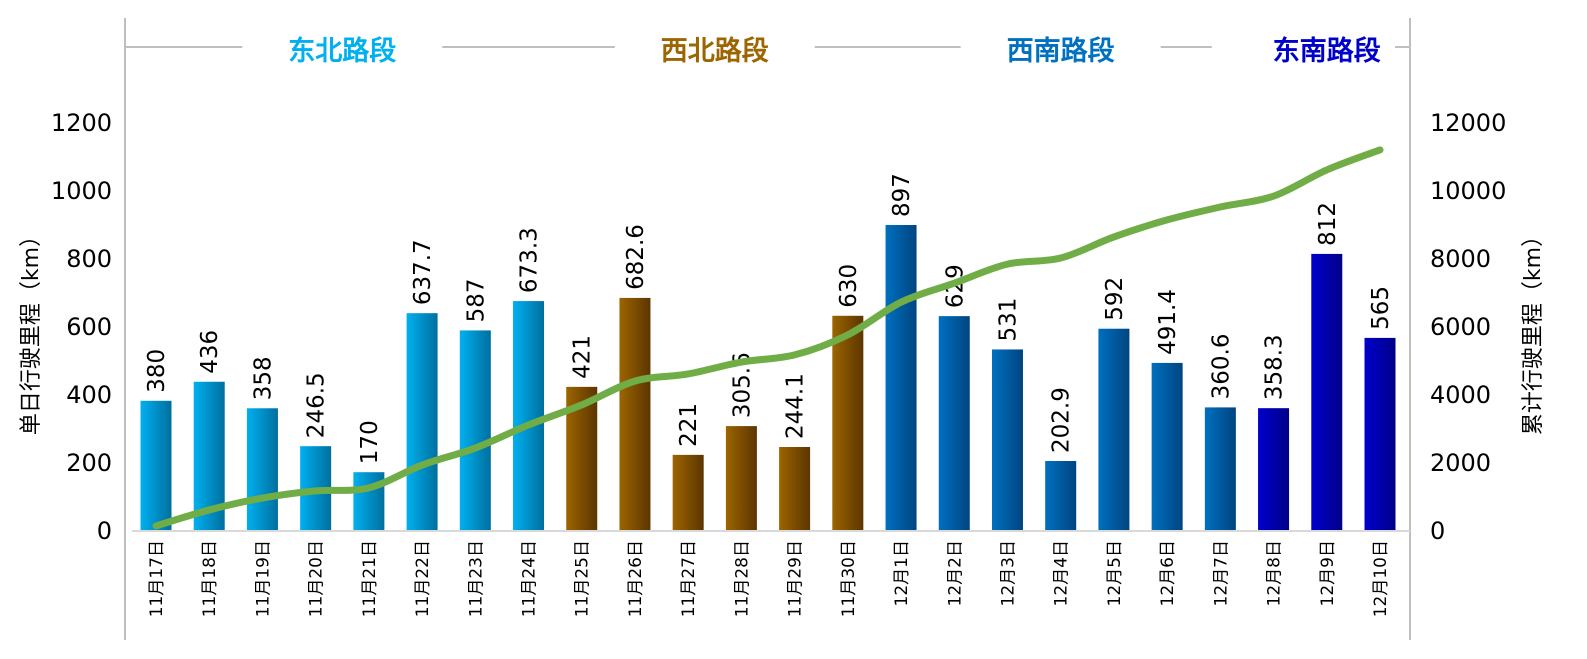  I want to click on x-tick-label: 11月25日, so click(583, 578).